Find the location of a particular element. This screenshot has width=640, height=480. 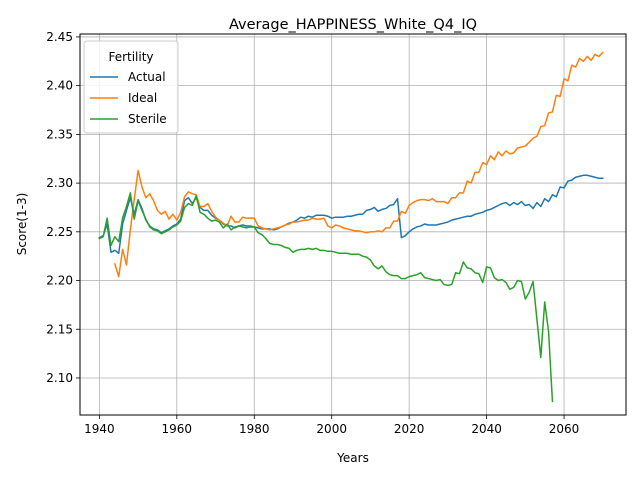

x-tick-label: 2020 is located at coordinates (409, 429).